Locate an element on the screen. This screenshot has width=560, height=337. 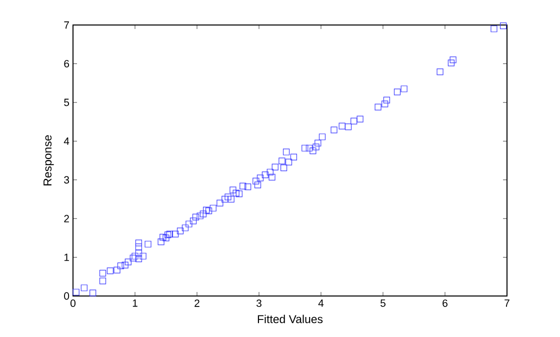
x-tick-label: 7 is located at coordinates (507, 303).